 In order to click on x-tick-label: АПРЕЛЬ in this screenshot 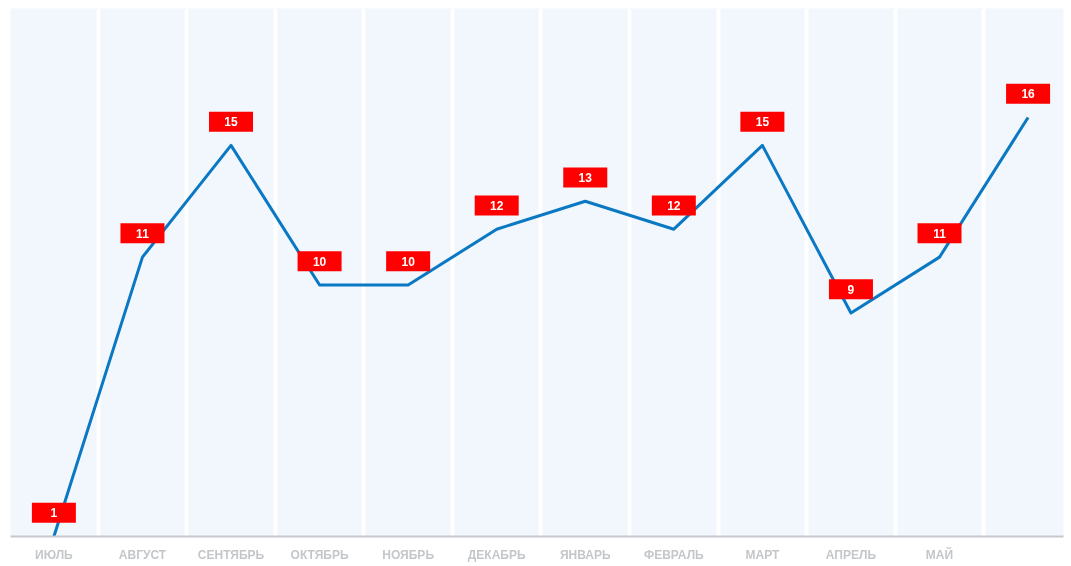, I will do `click(851, 554)`.